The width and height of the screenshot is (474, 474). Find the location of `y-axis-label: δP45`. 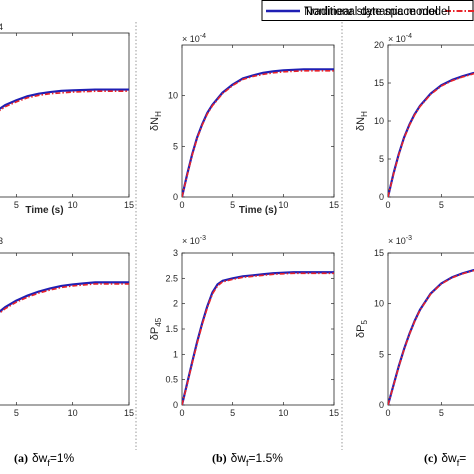

y-axis-label: δP45 is located at coordinates (156, 328).